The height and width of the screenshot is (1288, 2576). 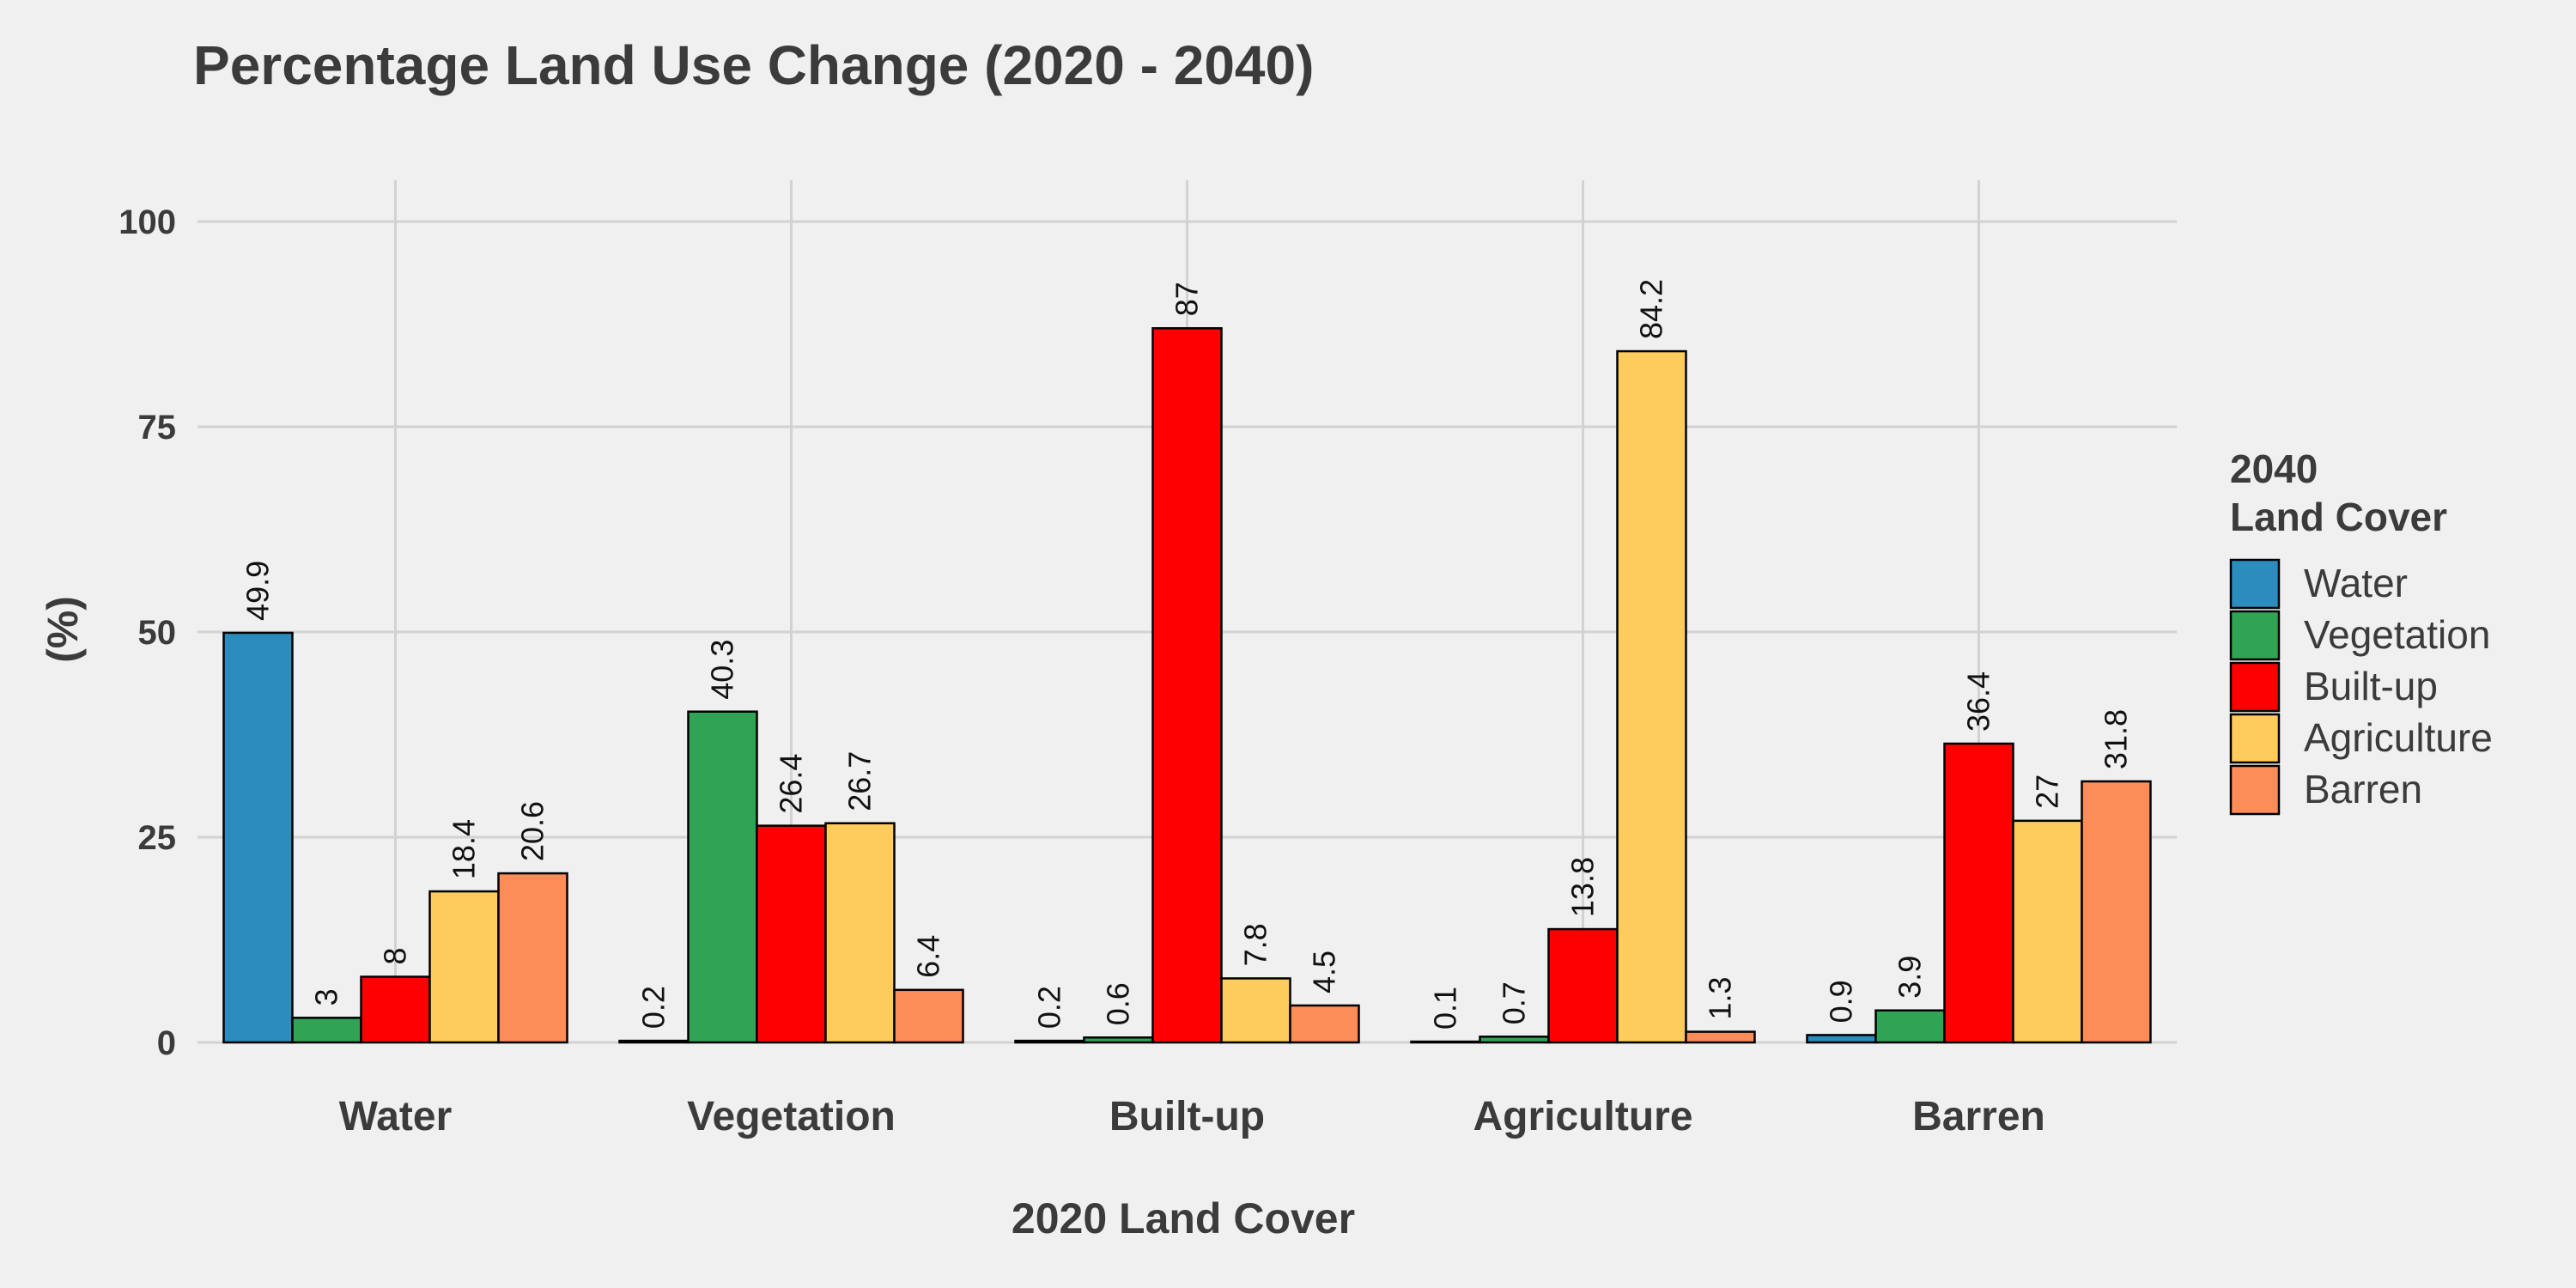 What do you see at coordinates (1978, 702) in the screenshot?
I see `data-label: 36.4` at bounding box center [1978, 702].